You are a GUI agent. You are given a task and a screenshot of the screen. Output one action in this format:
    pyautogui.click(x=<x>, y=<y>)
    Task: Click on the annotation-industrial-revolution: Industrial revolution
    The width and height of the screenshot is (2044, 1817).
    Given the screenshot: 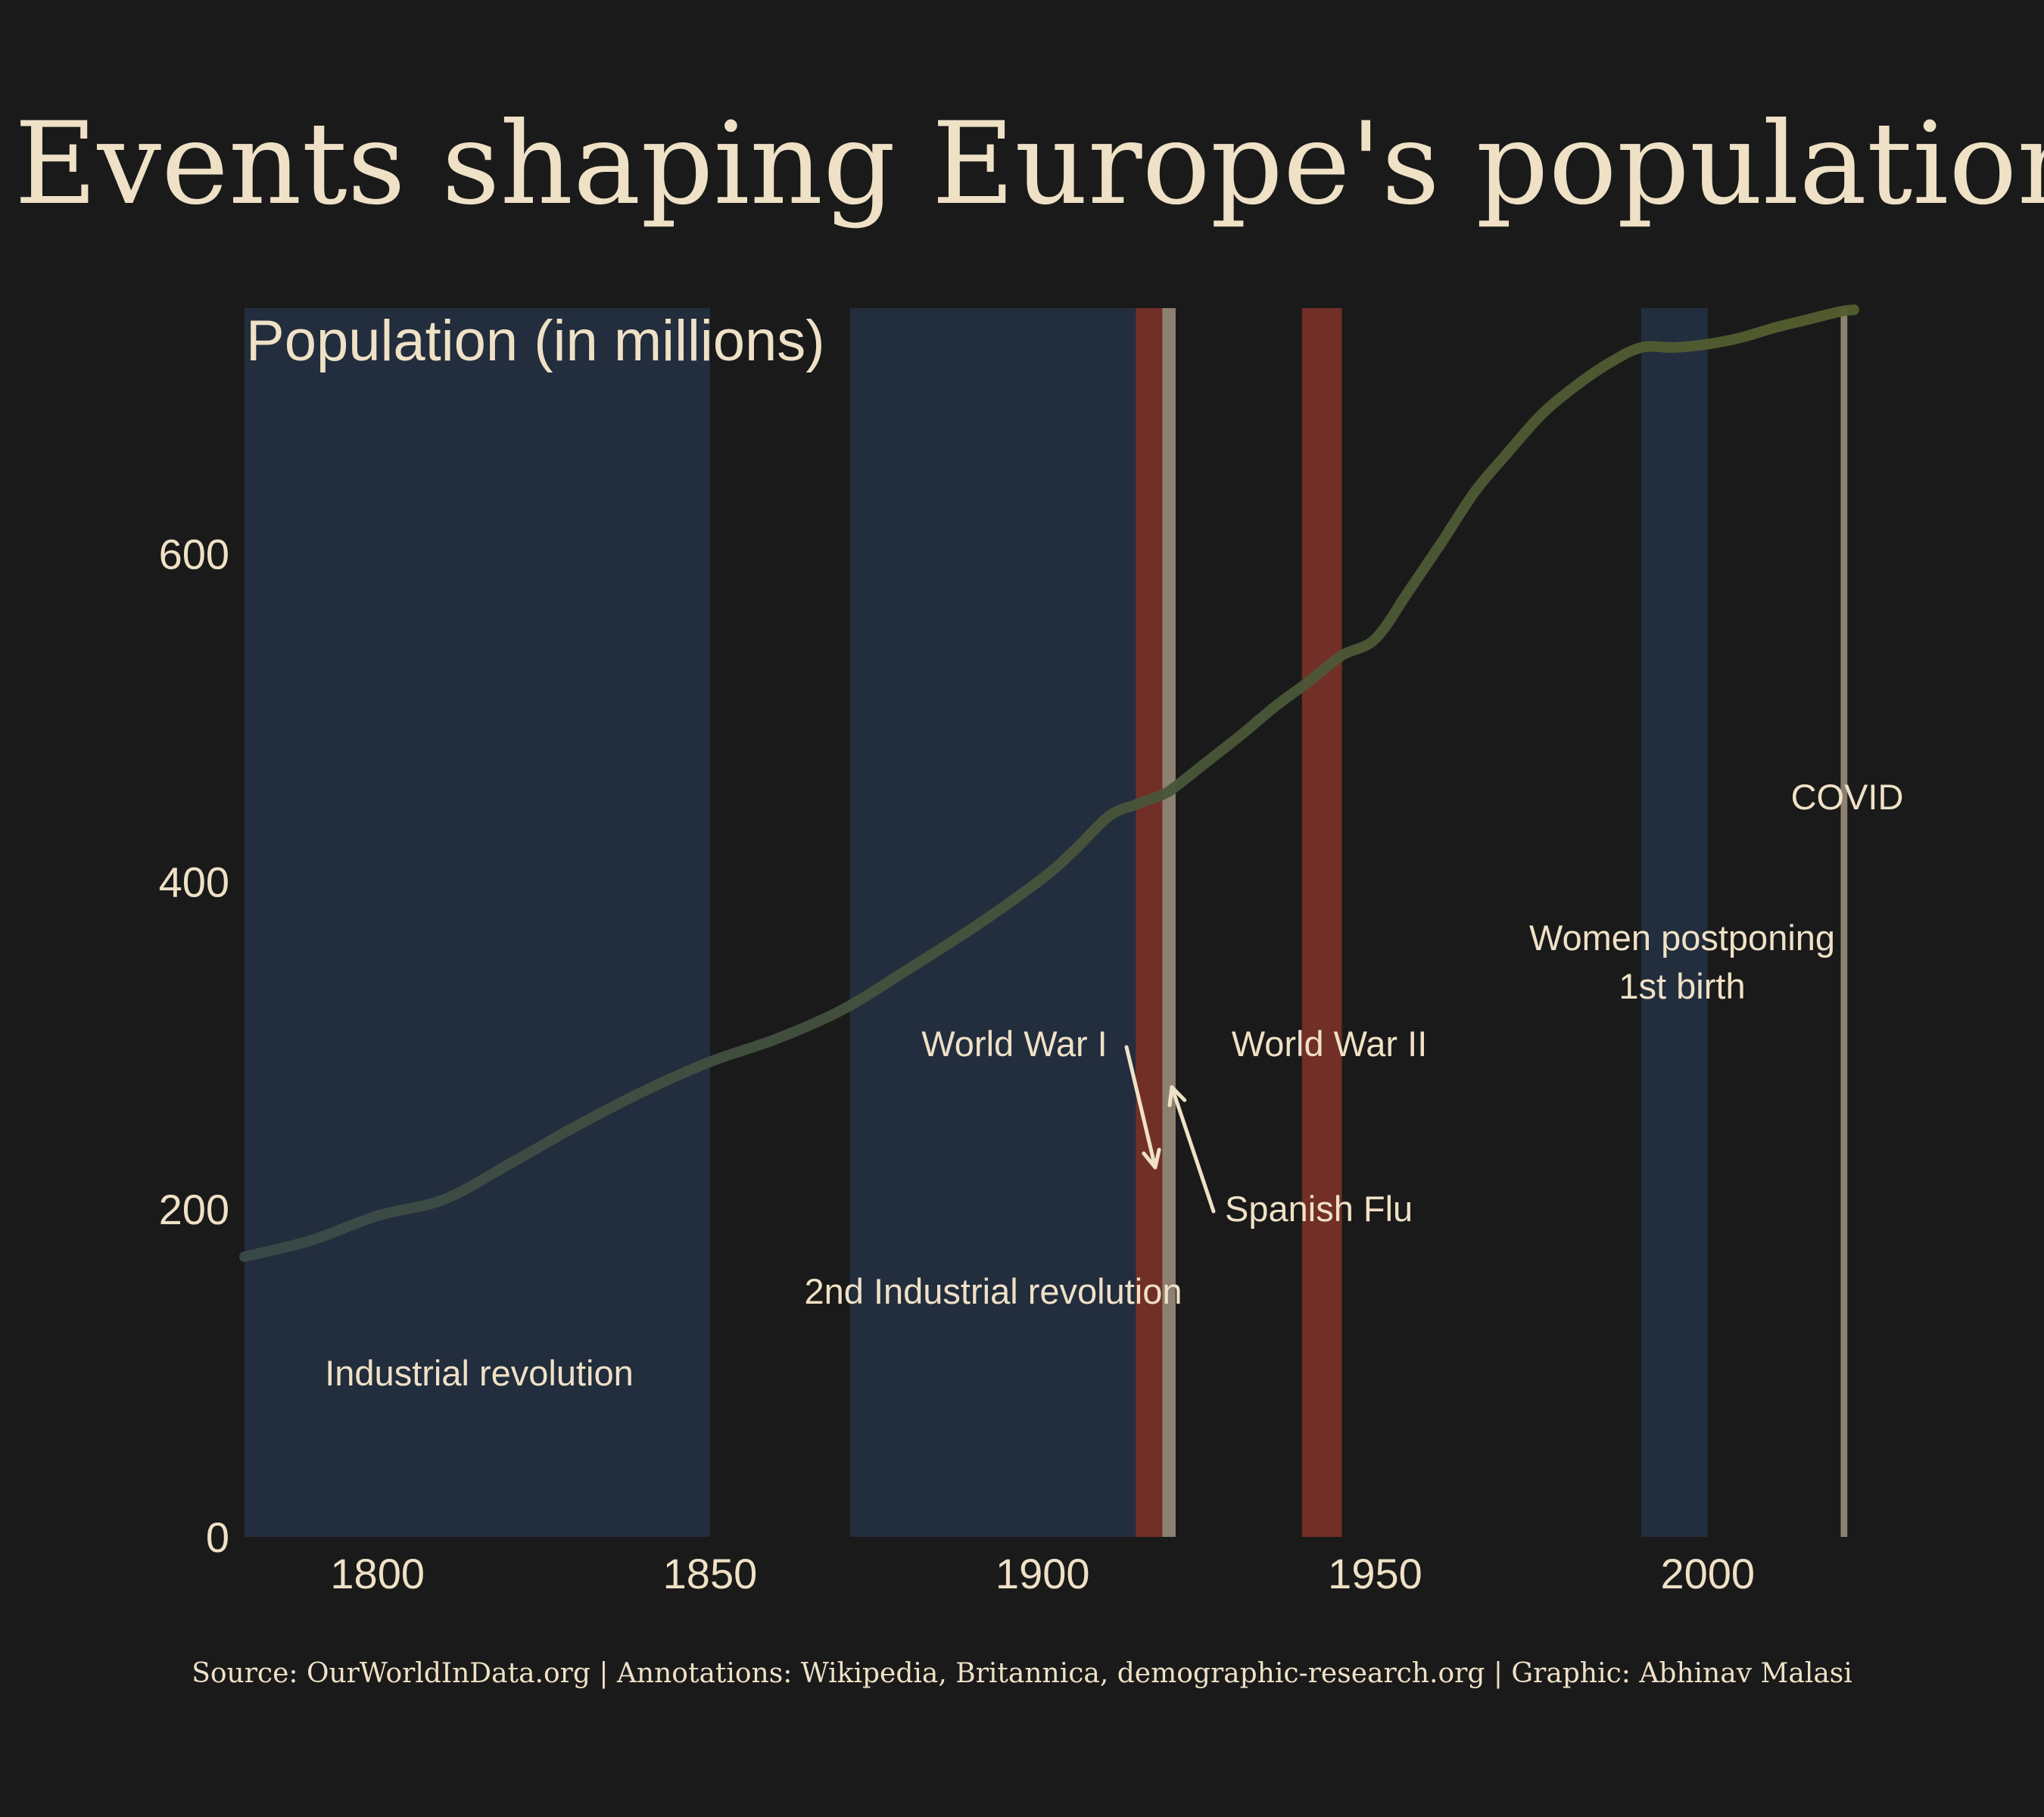 What is the action you would take?
    pyautogui.click(x=479, y=1373)
    